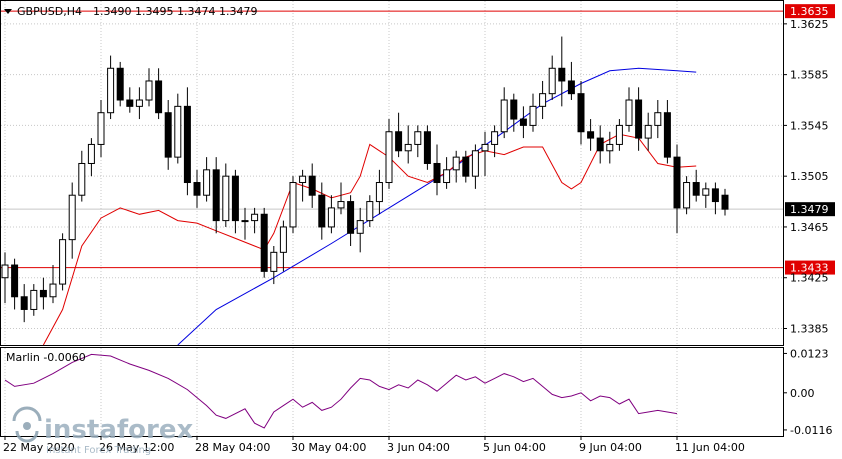 The height and width of the screenshot is (459, 842). What do you see at coordinates (136, 447) in the screenshot?
I see `x-tick-label: 26 May 12:00` at bounding box center [136, 447].